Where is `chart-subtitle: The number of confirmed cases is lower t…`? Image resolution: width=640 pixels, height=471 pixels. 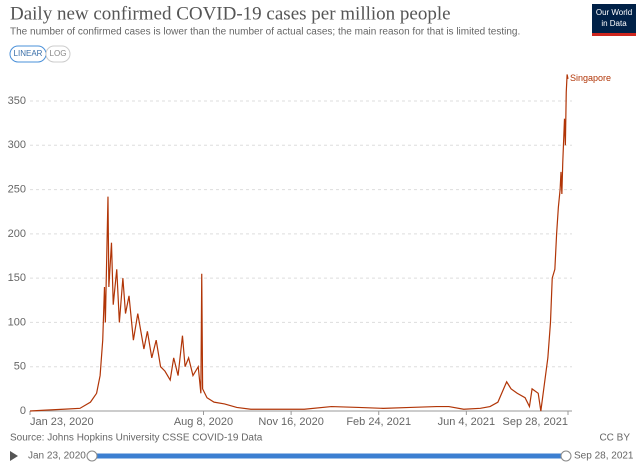 chart-subtitle: The number of confirmed cases is lower t… is located at coordinates (265, 32).